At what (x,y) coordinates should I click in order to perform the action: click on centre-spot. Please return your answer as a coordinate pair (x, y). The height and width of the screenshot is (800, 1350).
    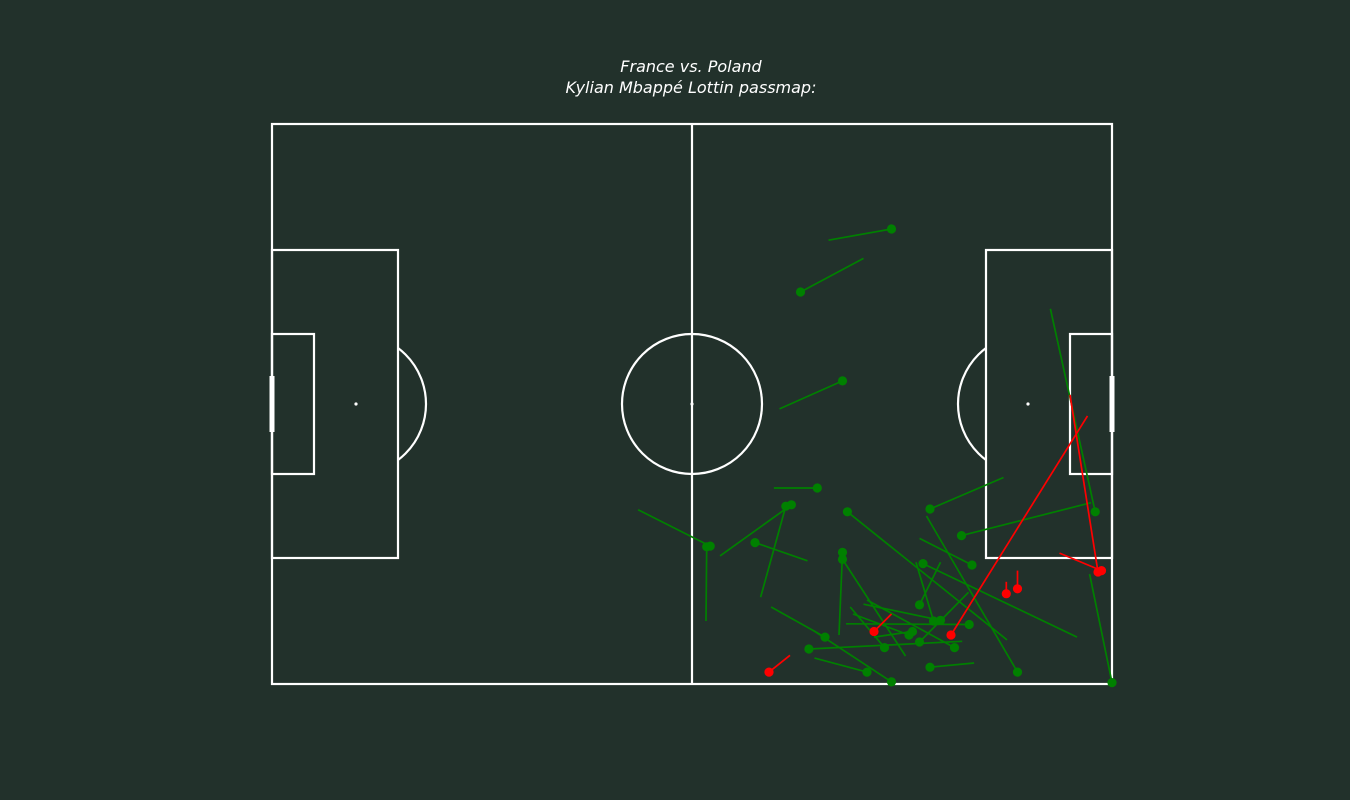
    Looking at the image, I should click on (692, 404).